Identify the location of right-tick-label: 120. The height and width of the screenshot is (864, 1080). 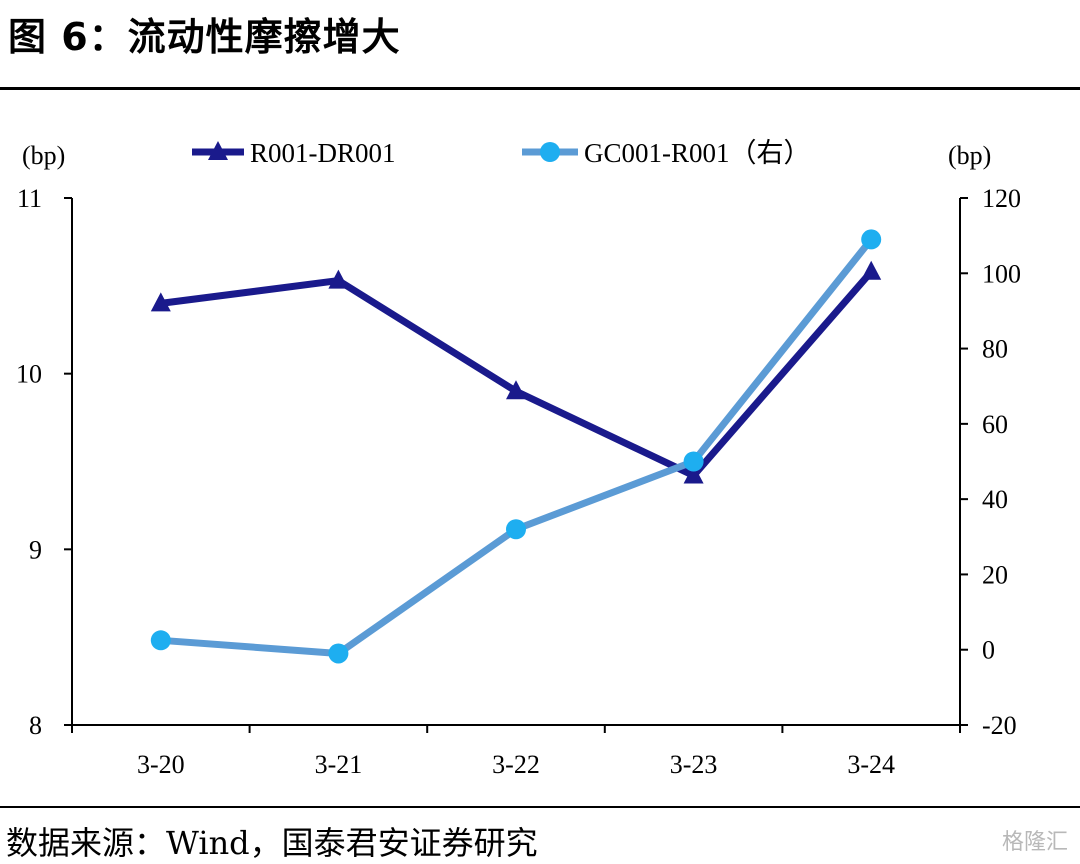
(1001, 198).